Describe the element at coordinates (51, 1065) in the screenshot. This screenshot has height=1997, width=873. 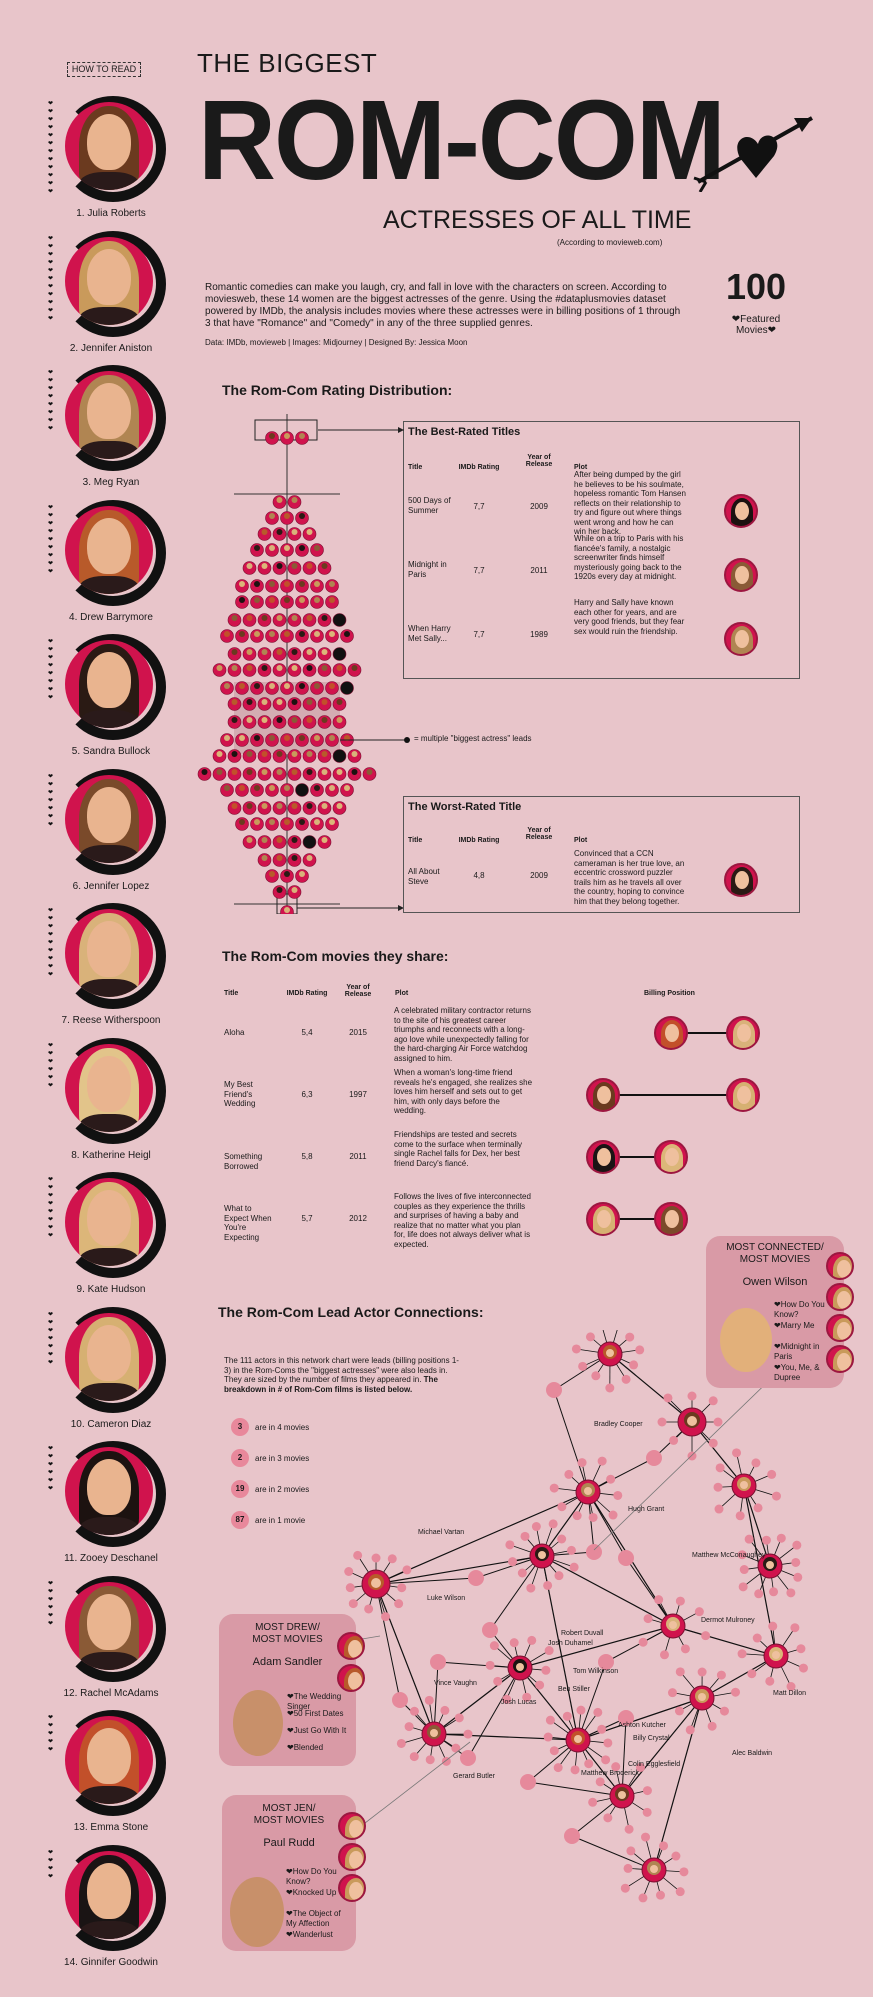
I see `movie-count-hearts: ❤ ❤ ❤ ❤ ❤ ❤` at that location.